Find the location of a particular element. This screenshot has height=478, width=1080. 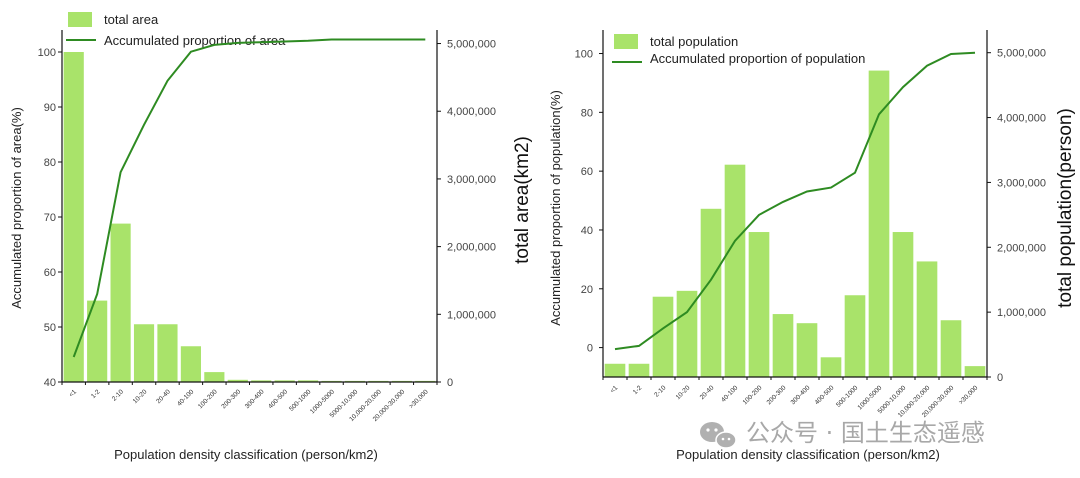

watermark-text: 公众号 · 国土生态遥感 is located at coordinates (865, 433).